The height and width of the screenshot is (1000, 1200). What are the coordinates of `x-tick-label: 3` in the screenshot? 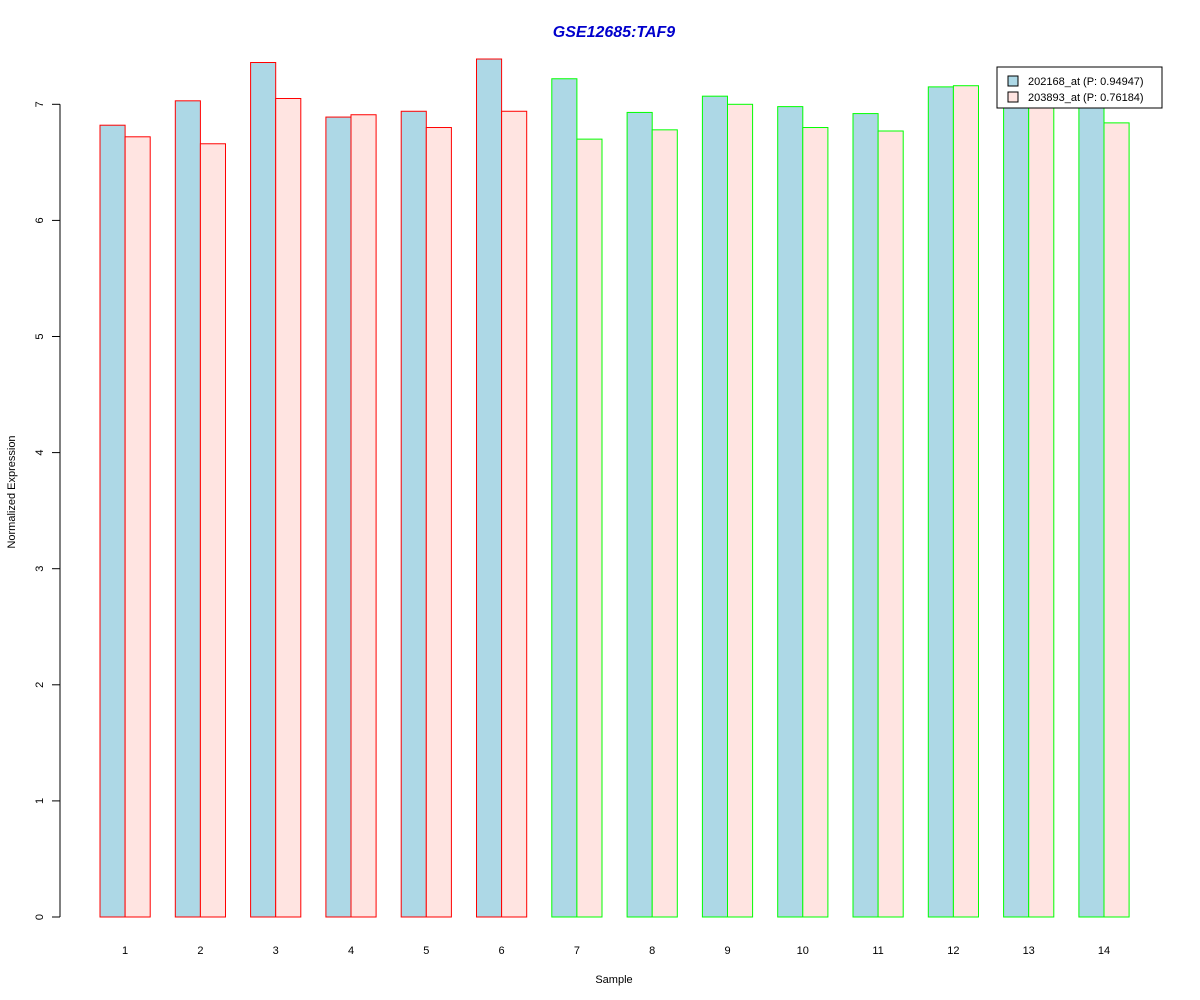 It's located at (276, 951).